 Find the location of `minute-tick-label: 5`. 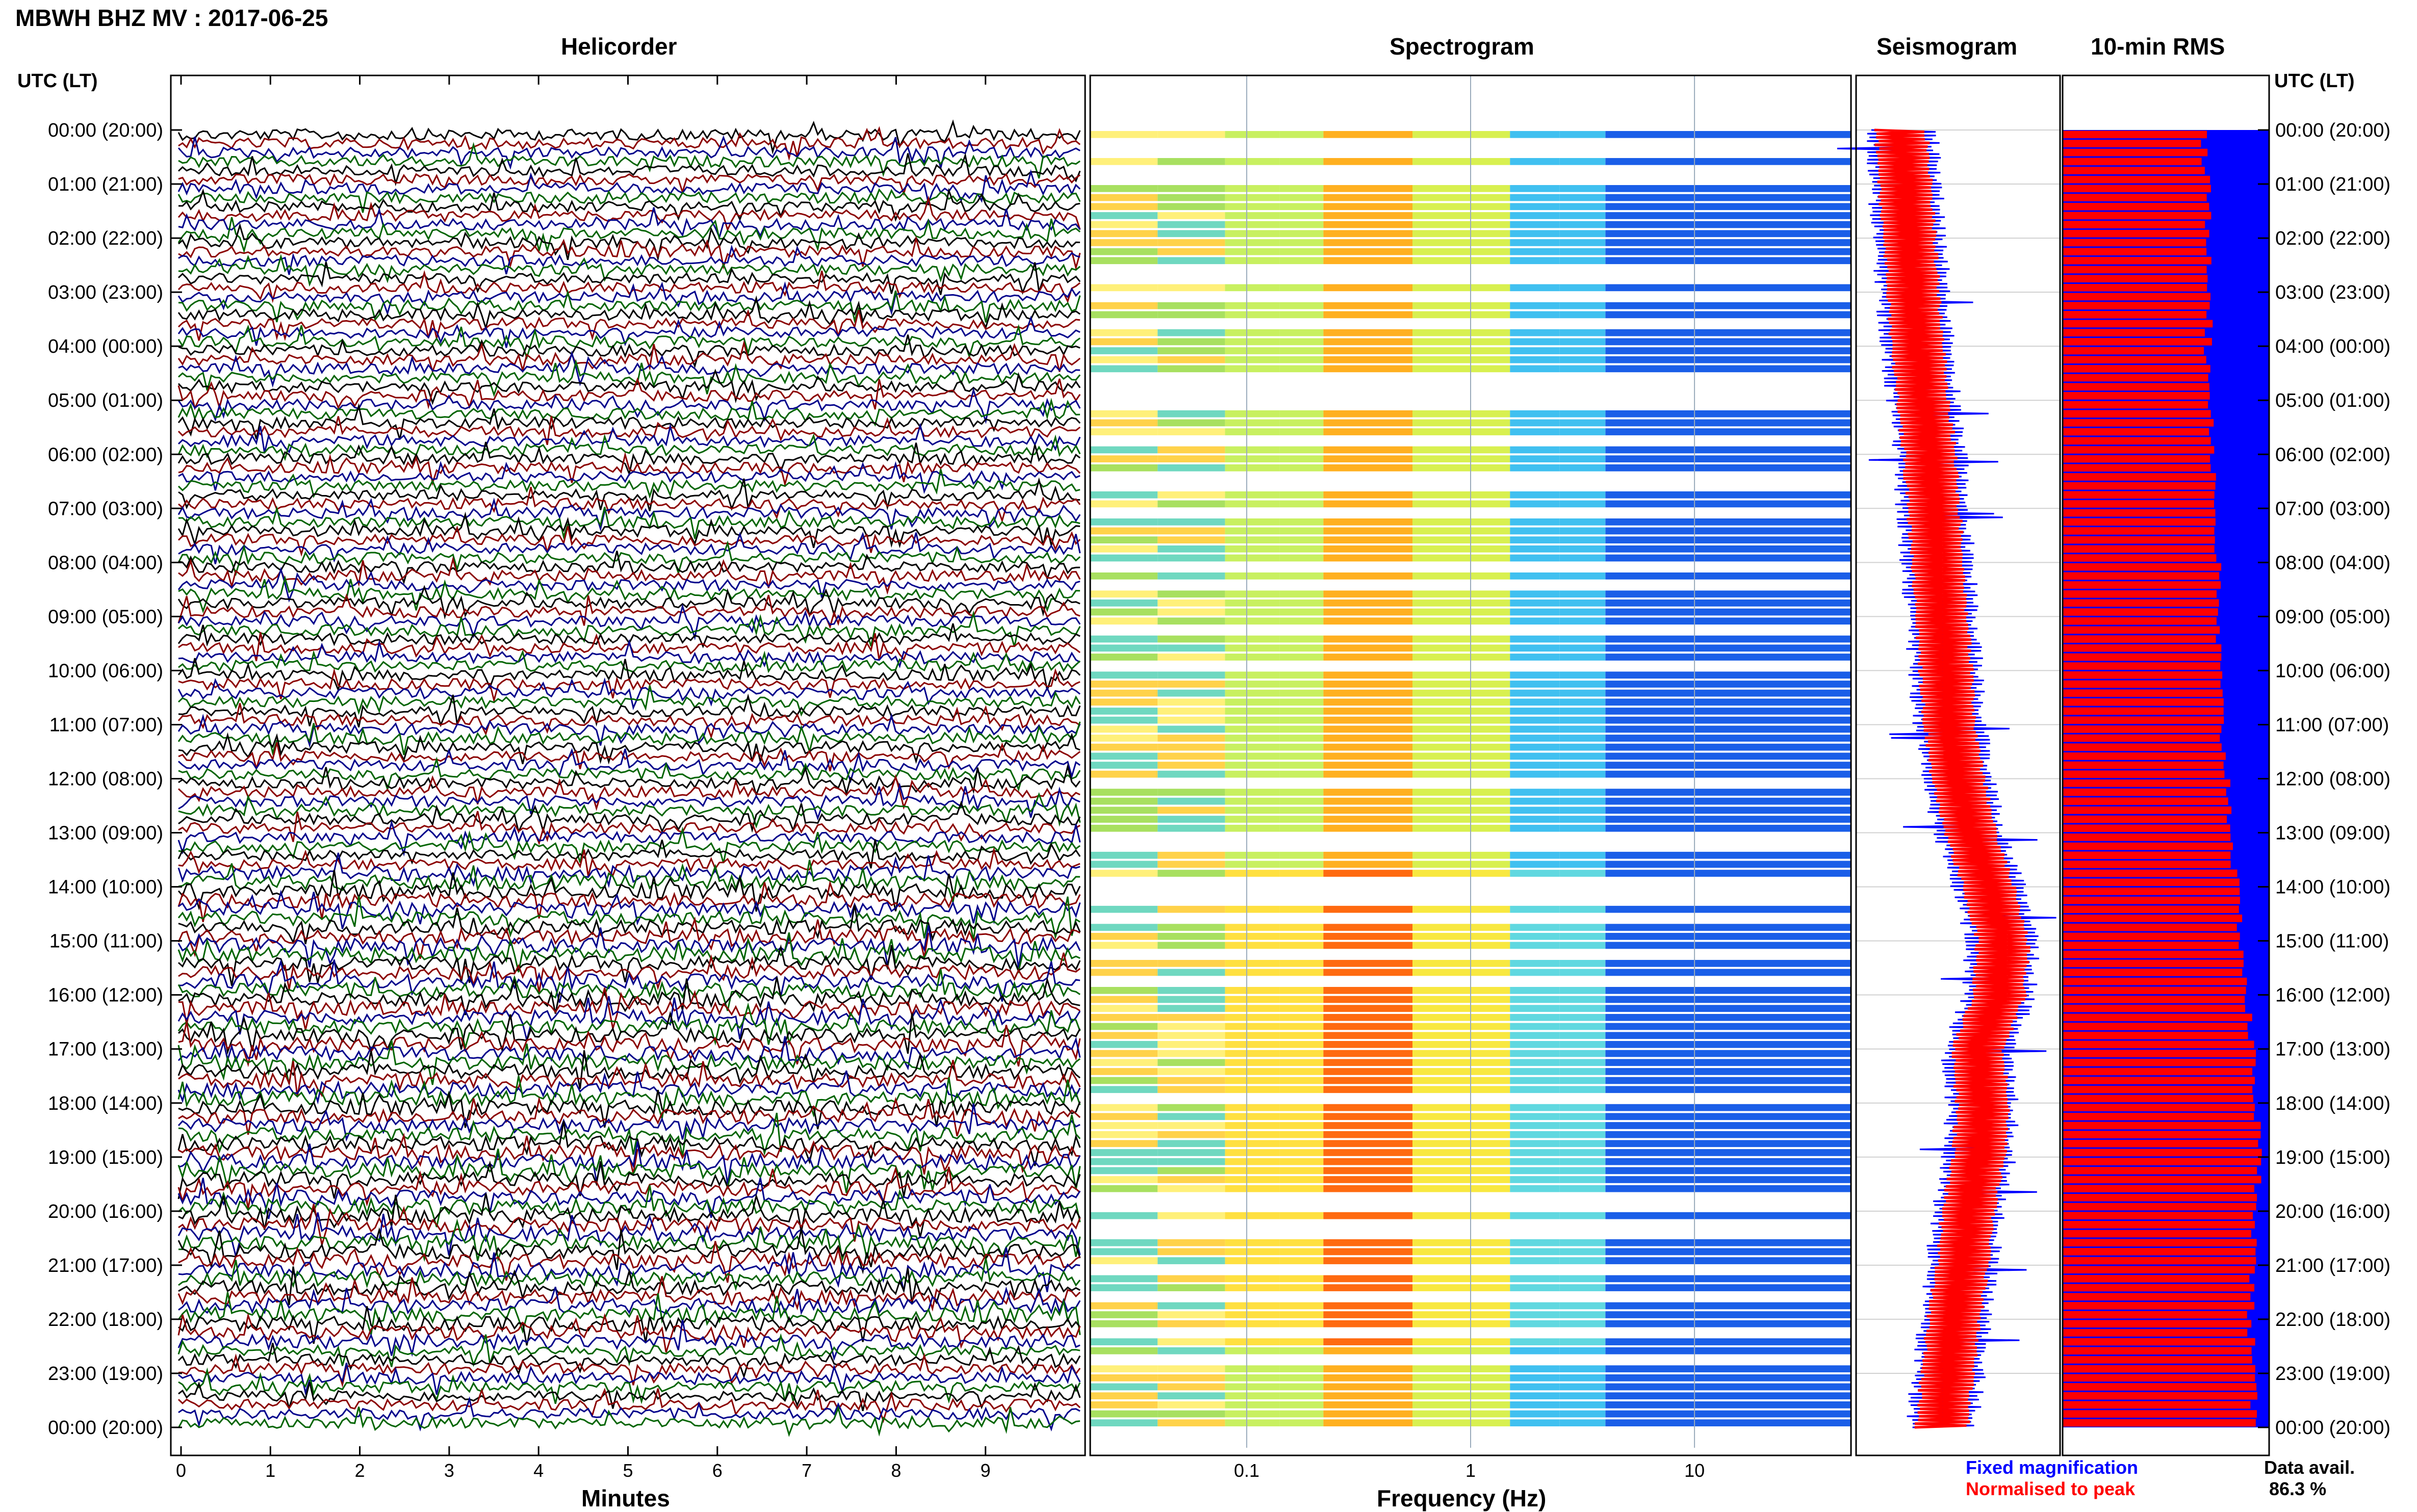

minute-tick-label: 5 is located at coordinates (628, 1470).